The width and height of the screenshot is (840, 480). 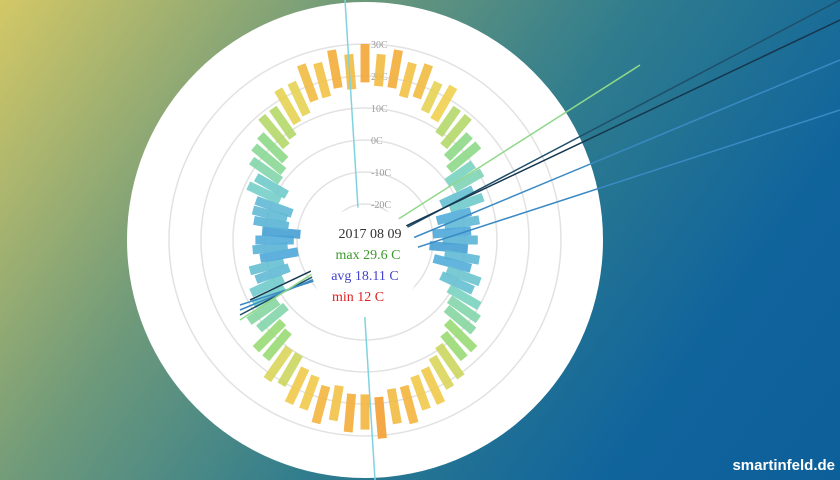 I want to click on selected-avg: avg 18.11 C, so click(x=365, y=276).